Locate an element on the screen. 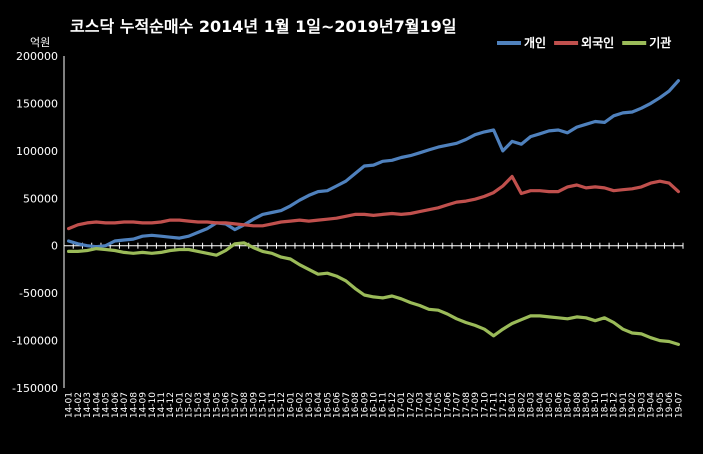 The image size is (703, 454). x-tick-label: 14-01 is located at coordinates (70, 405).